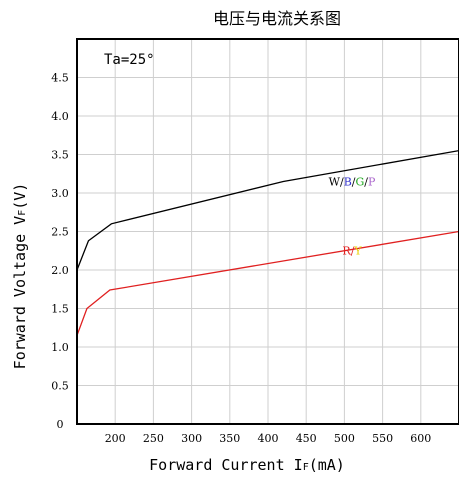  Describe the element at coordinates (60, 78) in the screenshot. I see `y-tick-label: 4.5` at that location.